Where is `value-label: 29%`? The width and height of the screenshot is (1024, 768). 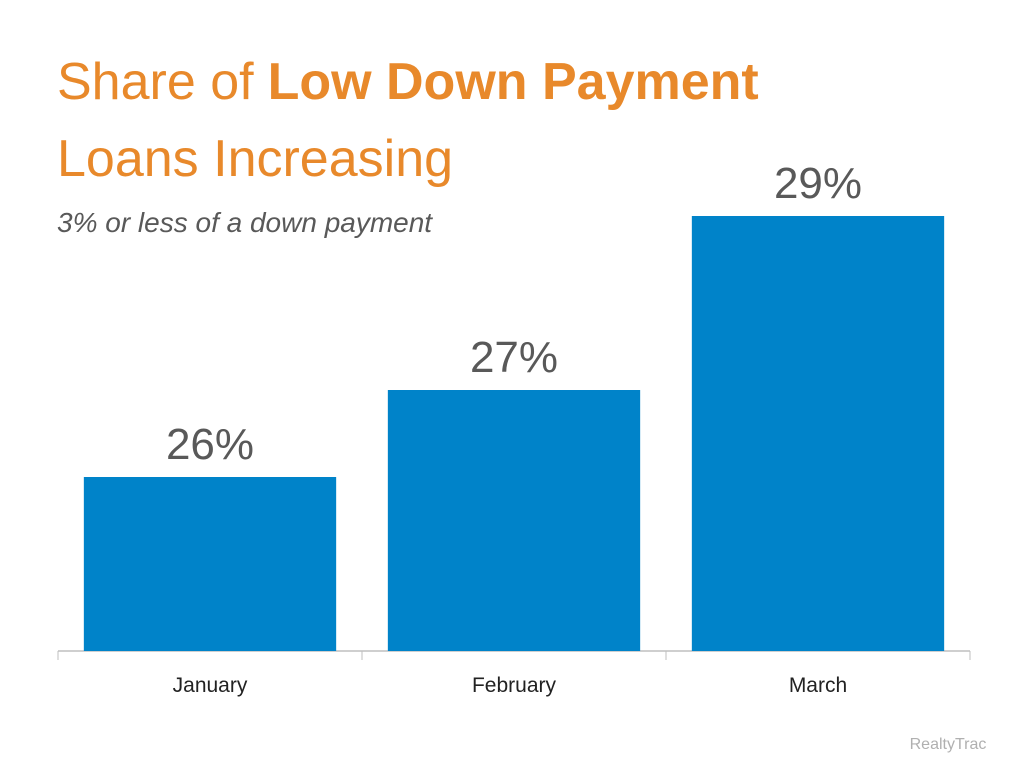 value-label: 29% is located at coordinates (818, 183).